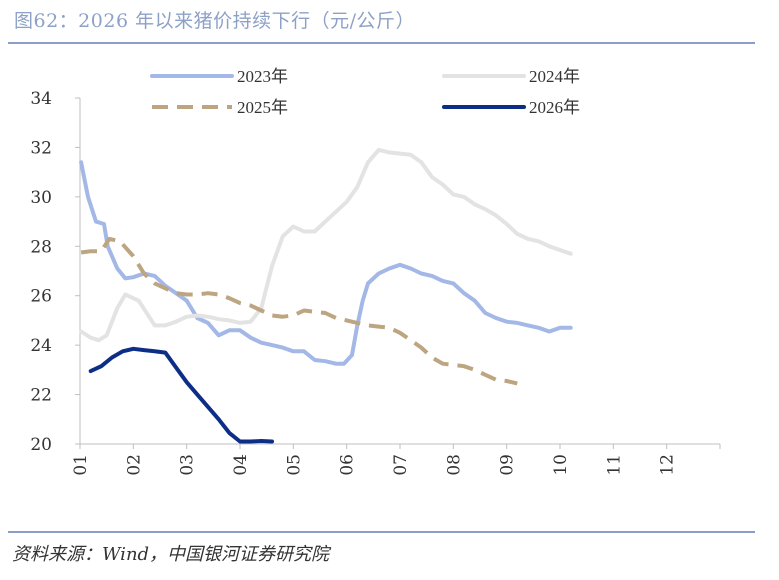  What do you see at coordinates (41, 346) in the screenshot?
I see `y-tick-label: 24` at bounding box center [41, 346].